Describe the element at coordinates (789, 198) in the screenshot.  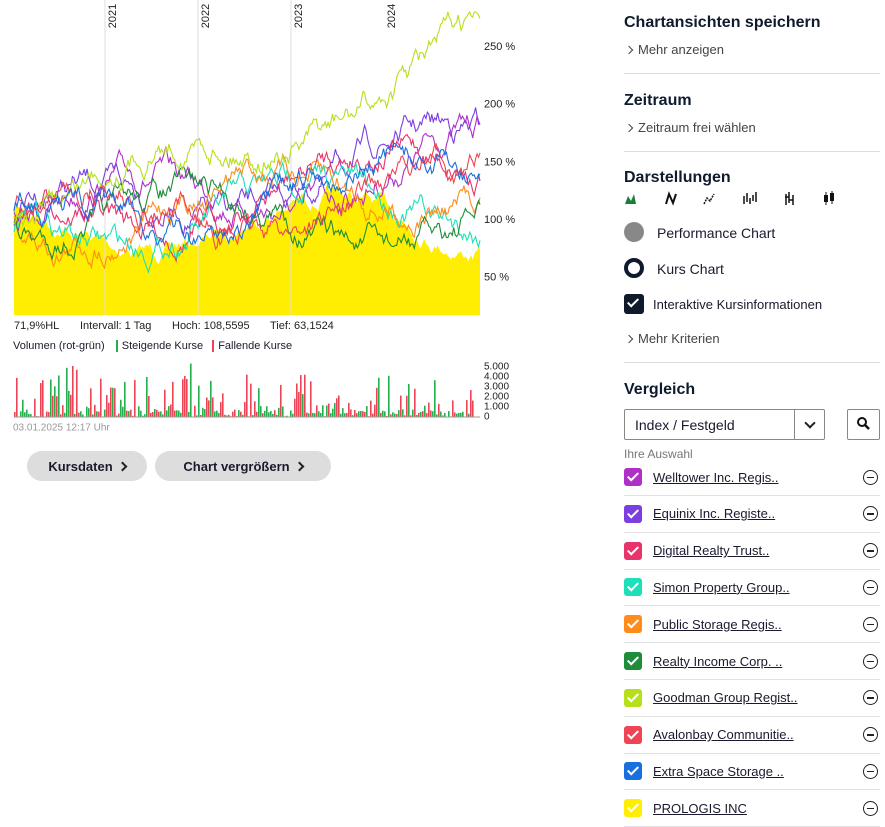
I see `icon-hlc` at that location.